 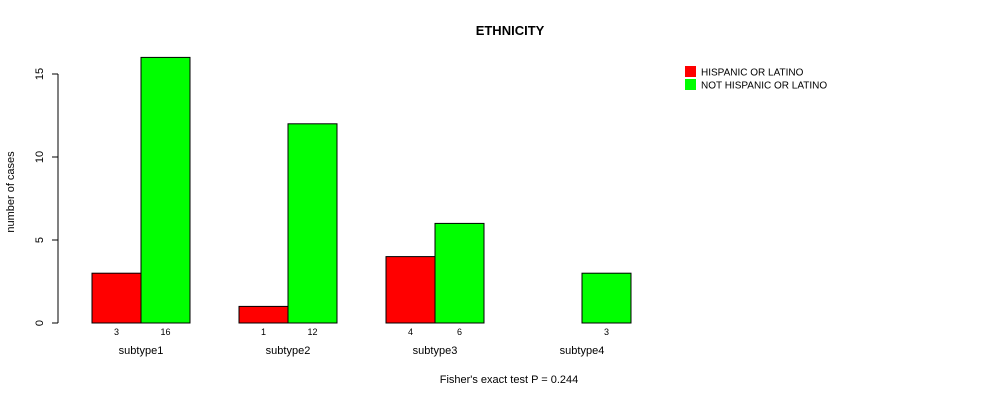 I want to click on x-axis-label: Fisher's exact test P = 0.244, so click(x=509, y=380).